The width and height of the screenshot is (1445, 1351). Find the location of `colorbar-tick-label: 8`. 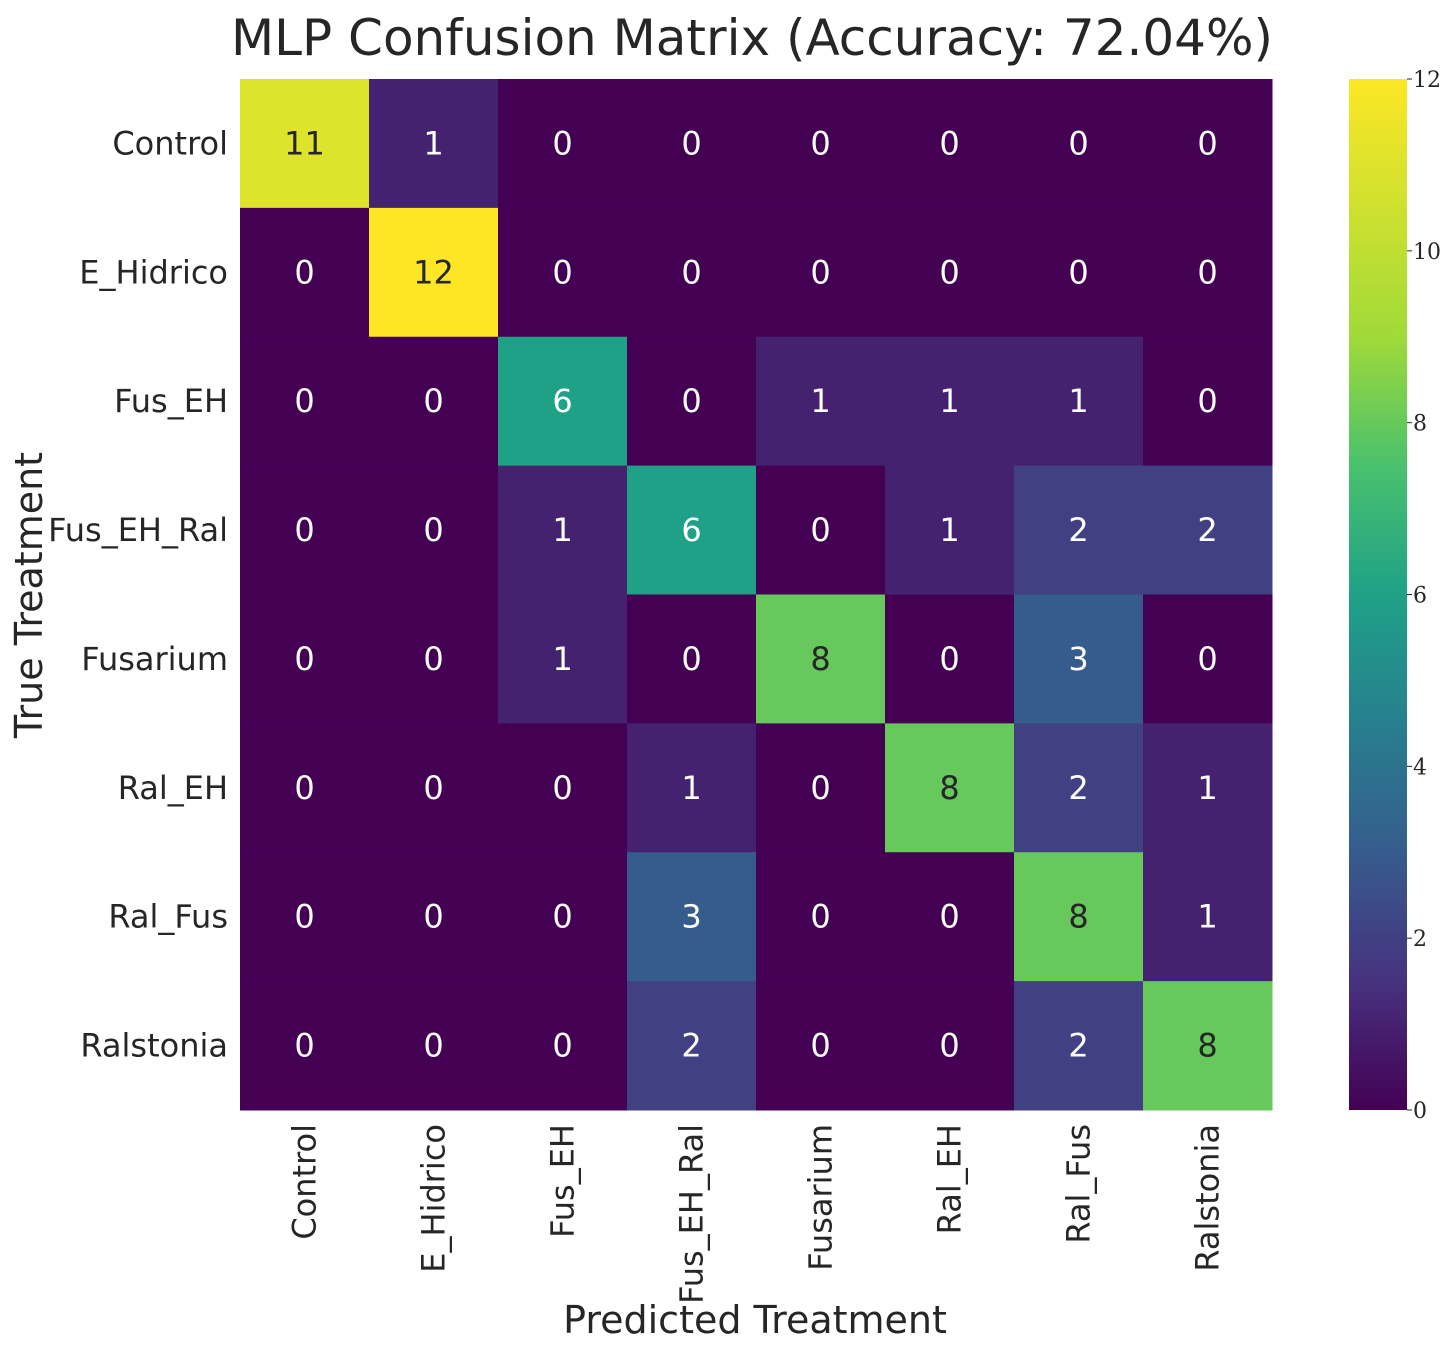

colorbar-tick-label: 8 is located at coordinates (1420, 424).